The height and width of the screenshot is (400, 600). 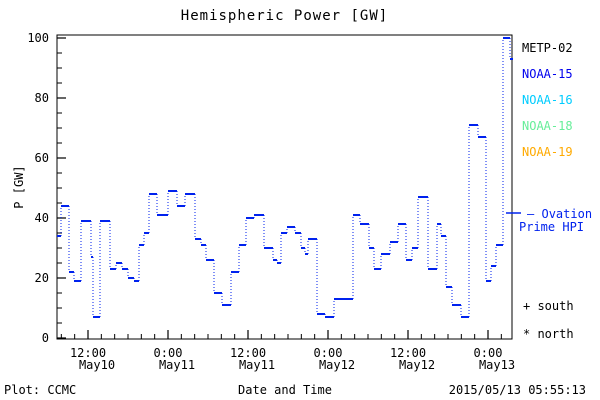 What do you see at coordinates (547, 74) in the screenshot?
I see `legend-item-noaa-15: NOAA-15` at bounding box center [547, 74].